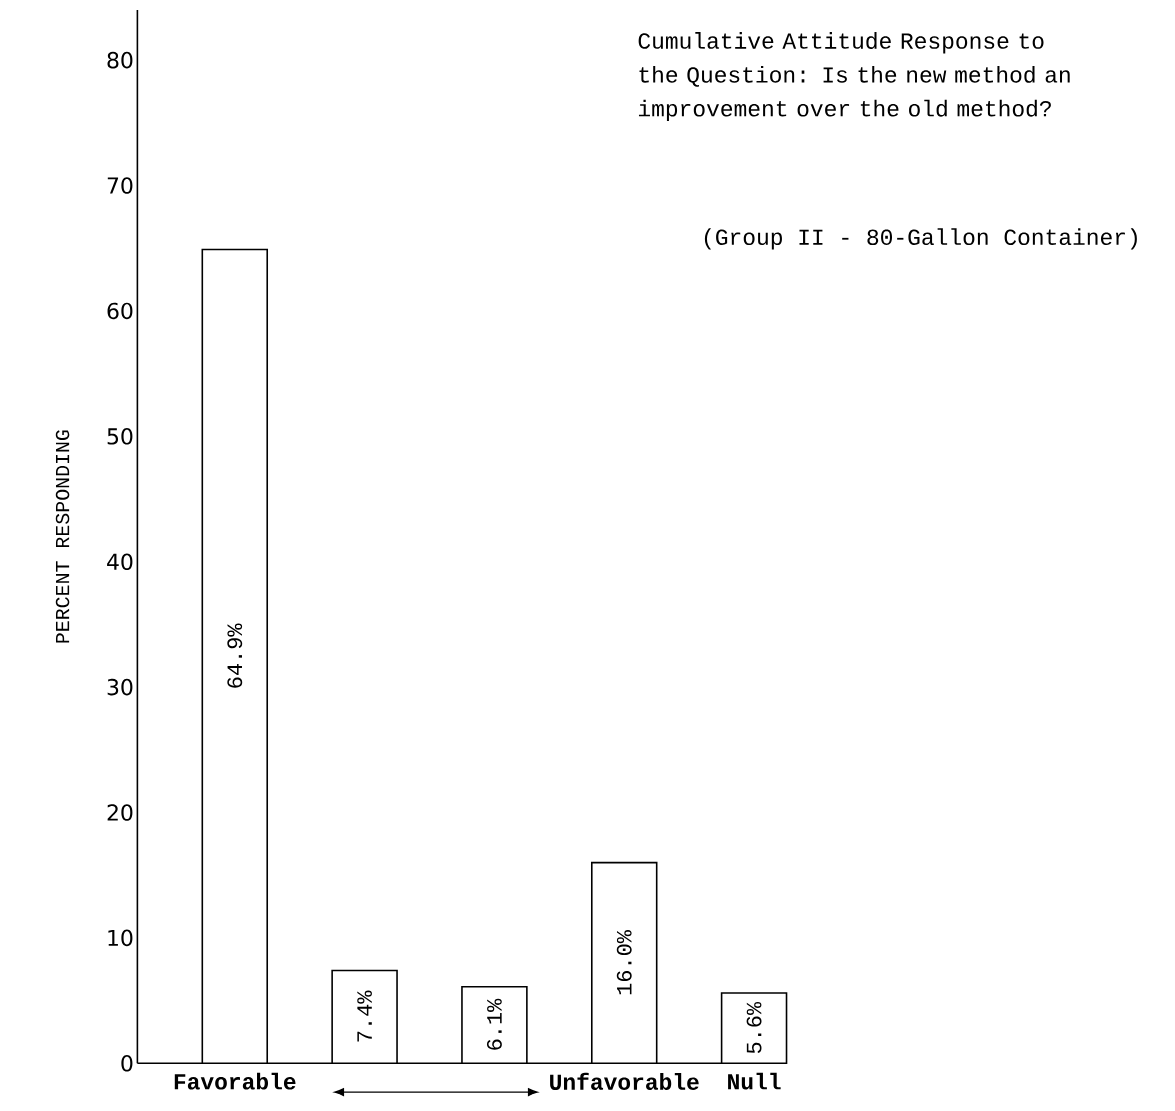 Image resolution: width=1175 pixels, height=1111 pixels. What do you see at coordinates (120, 436) in the screenshot?
I see `y-tick-label: 50` at bounding box center [120, 436].